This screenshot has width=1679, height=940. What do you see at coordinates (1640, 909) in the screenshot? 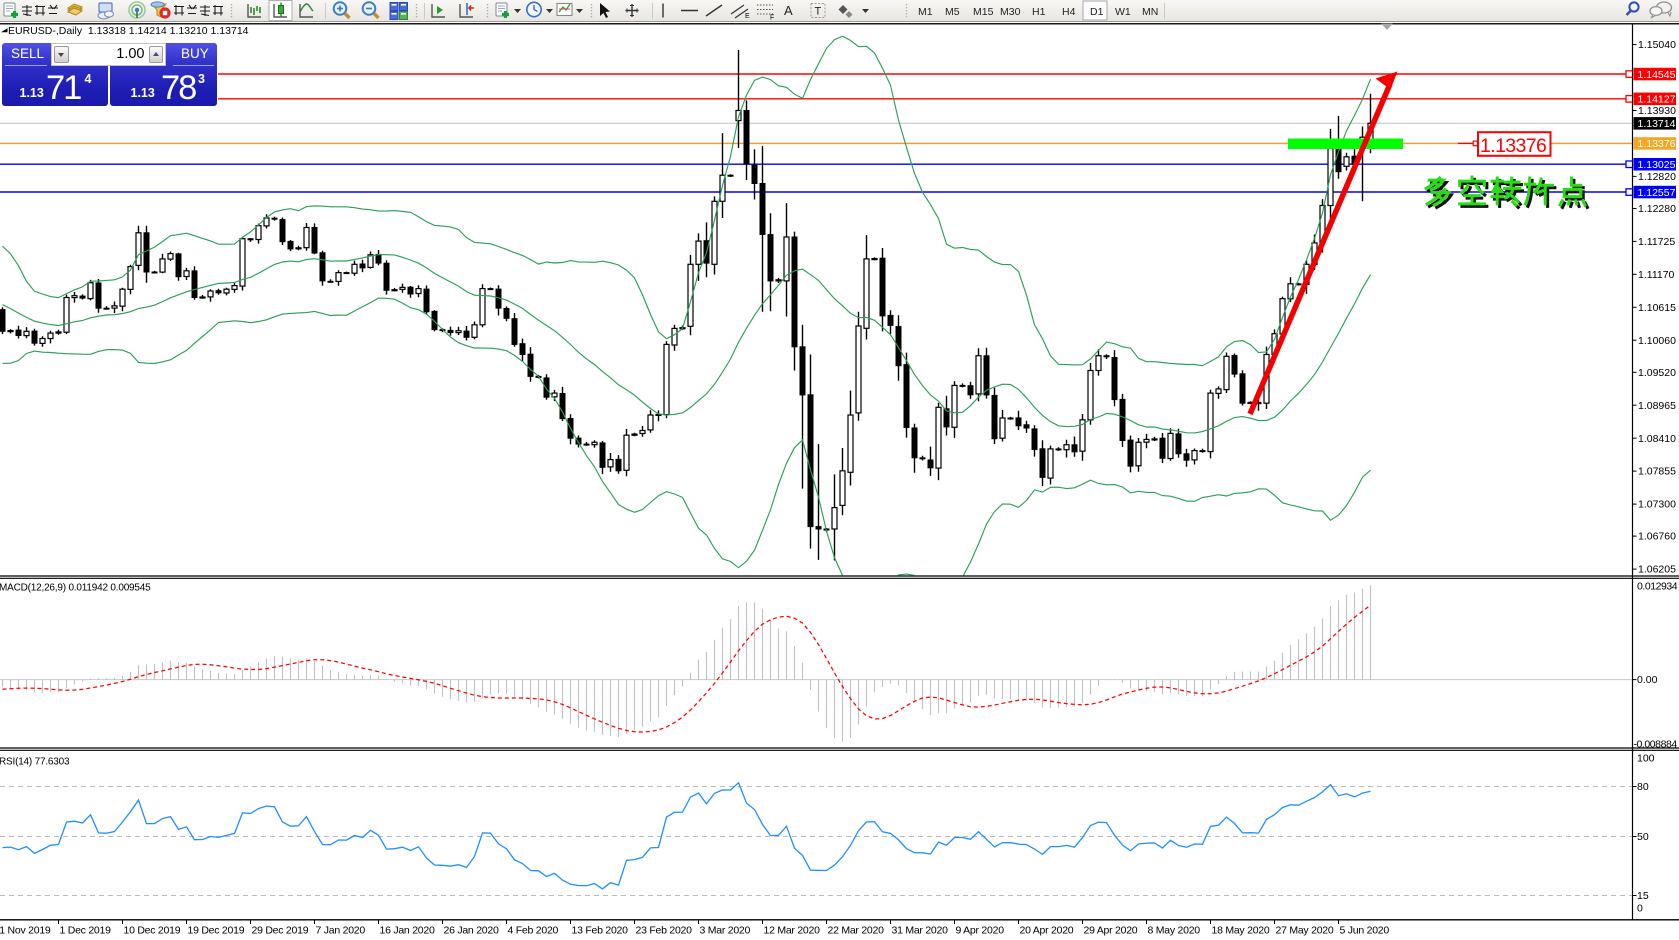
I see `svg-text: 0` at bounding box center [1640, 909].